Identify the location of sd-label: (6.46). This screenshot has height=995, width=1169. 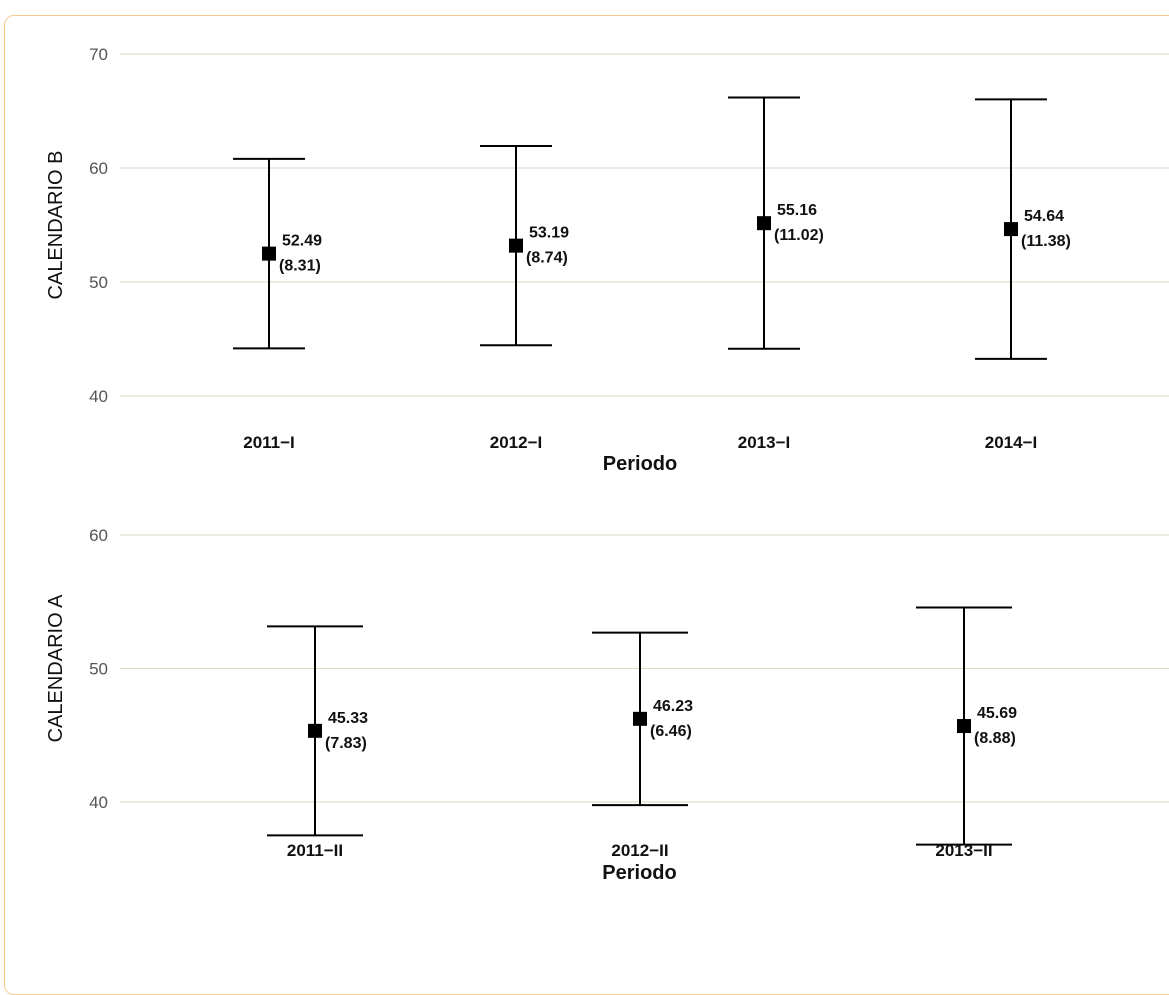
(671, 731).